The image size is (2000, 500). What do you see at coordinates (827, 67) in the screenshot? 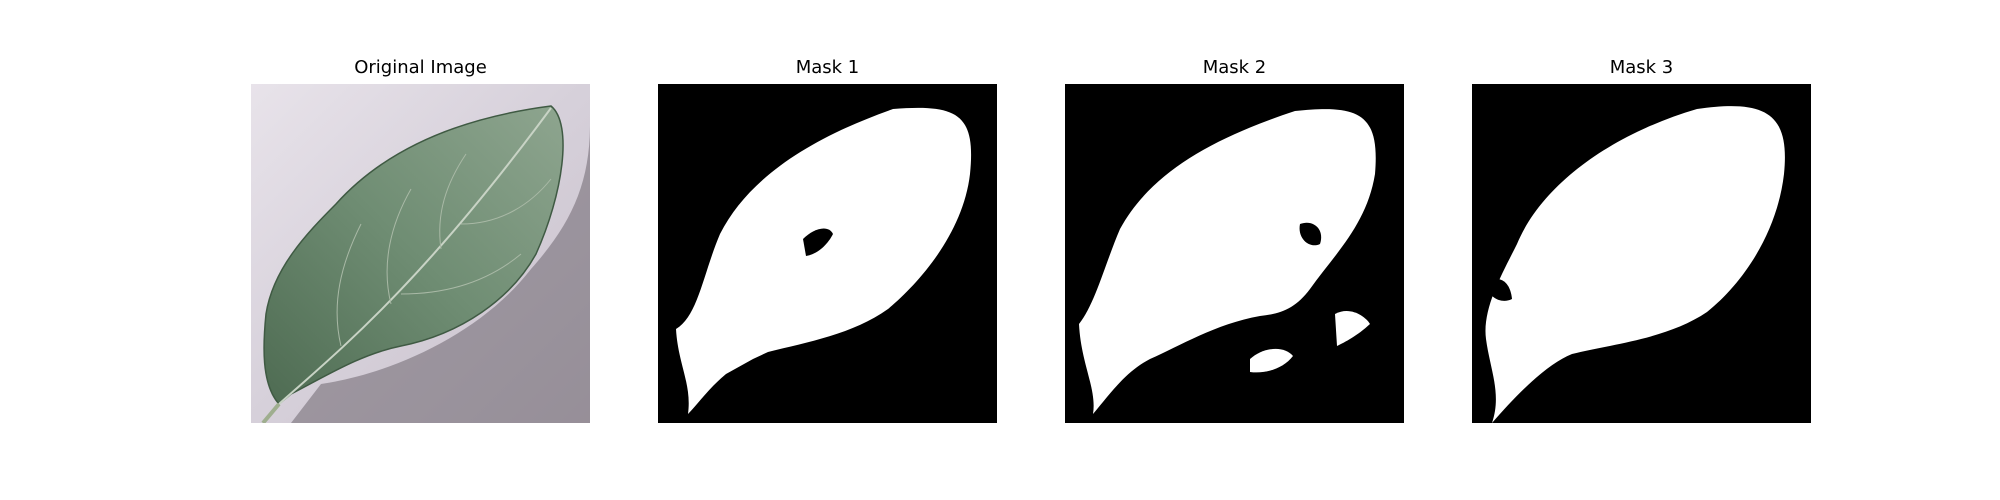
I see `panel-title: Mask 1` at bounding box center [827, 67].